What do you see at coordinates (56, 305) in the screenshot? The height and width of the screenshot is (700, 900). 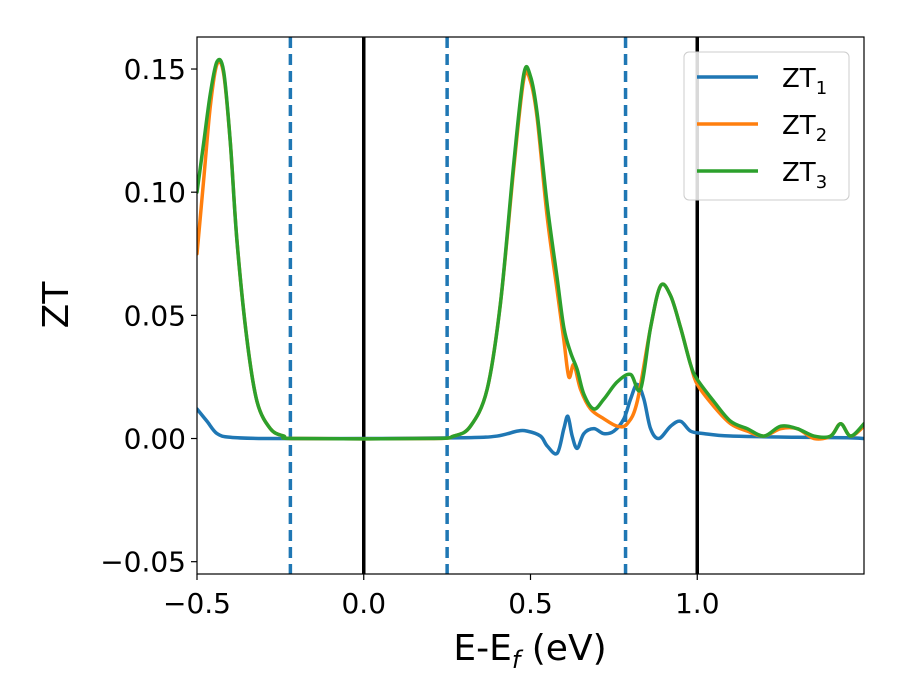 I see `y-axis-title: ZT` at bounding box center [56, 305].